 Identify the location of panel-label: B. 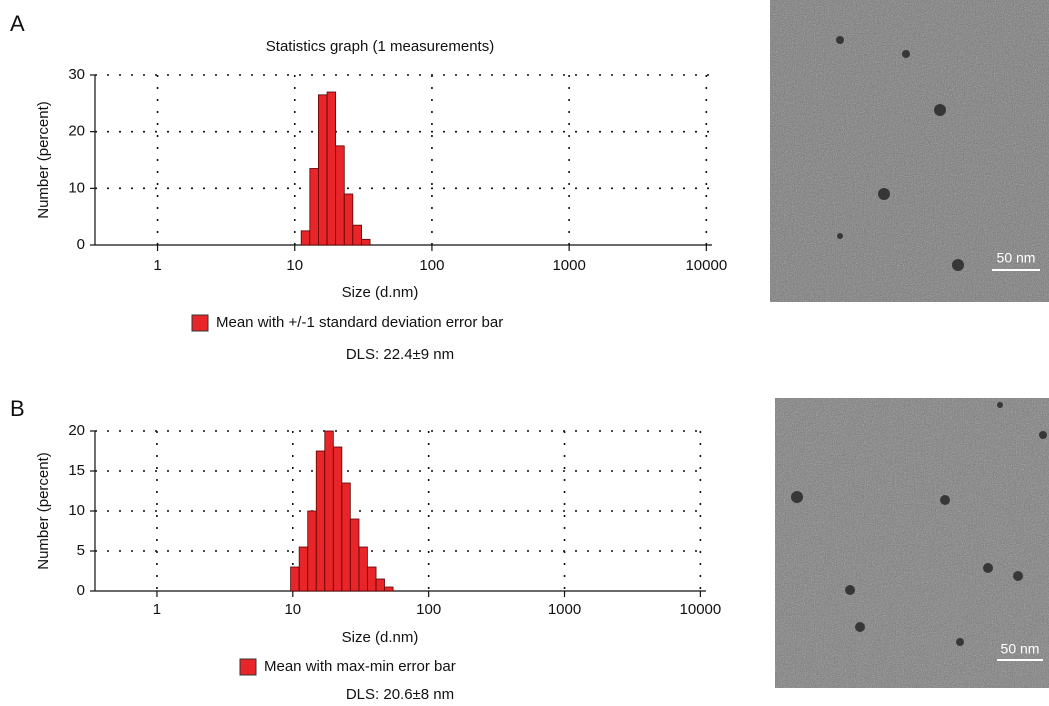
(17, 408).